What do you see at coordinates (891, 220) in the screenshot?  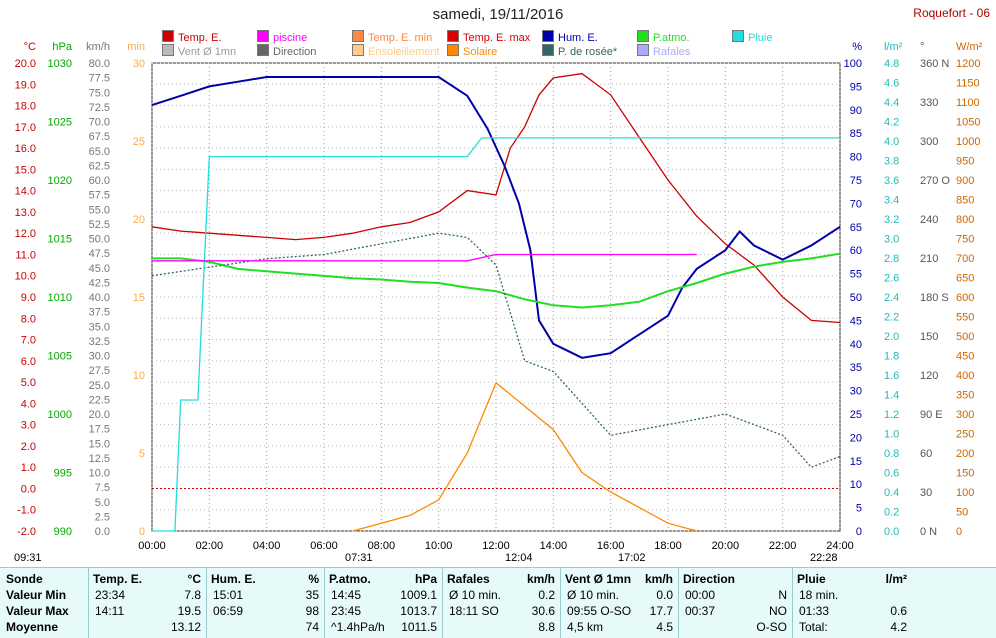 I see `rain-axis-tick: 3.2` at bounding box center [891, 220].